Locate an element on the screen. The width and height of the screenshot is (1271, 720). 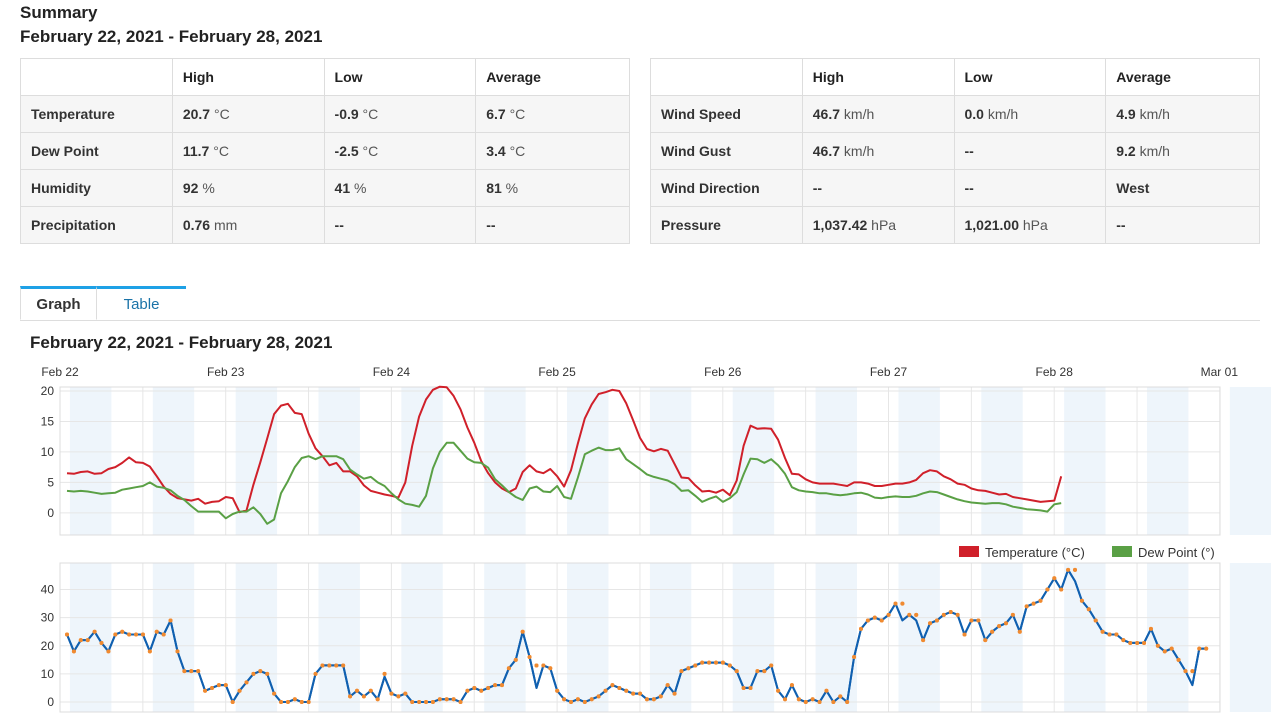
unit-high: mm is located at coordinates (225, 225).